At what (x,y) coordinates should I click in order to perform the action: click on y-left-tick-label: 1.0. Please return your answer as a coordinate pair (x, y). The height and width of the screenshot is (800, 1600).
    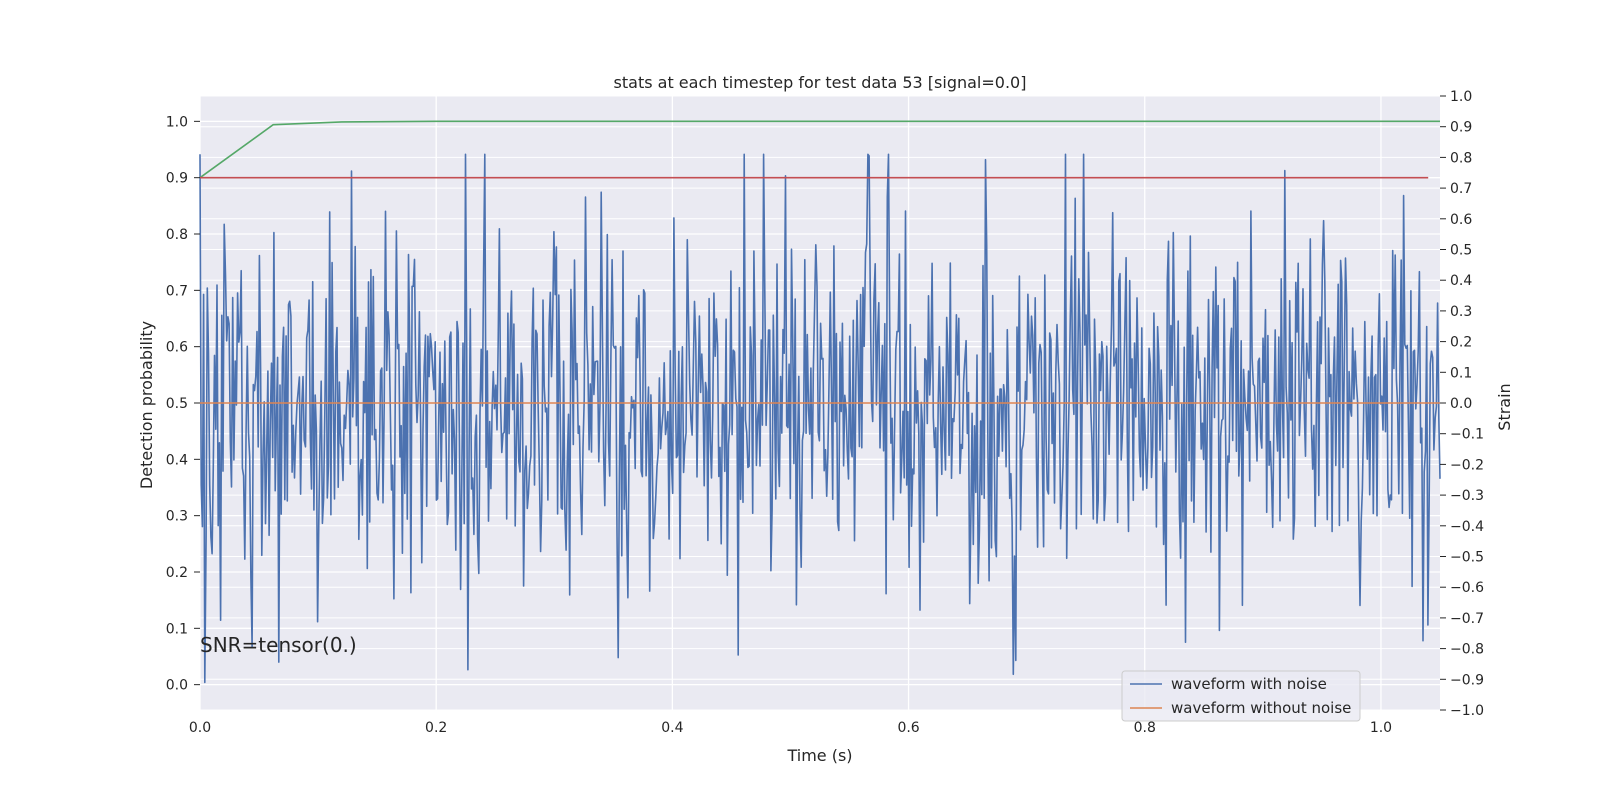
    Looking at the image, I should click on (177, 122).